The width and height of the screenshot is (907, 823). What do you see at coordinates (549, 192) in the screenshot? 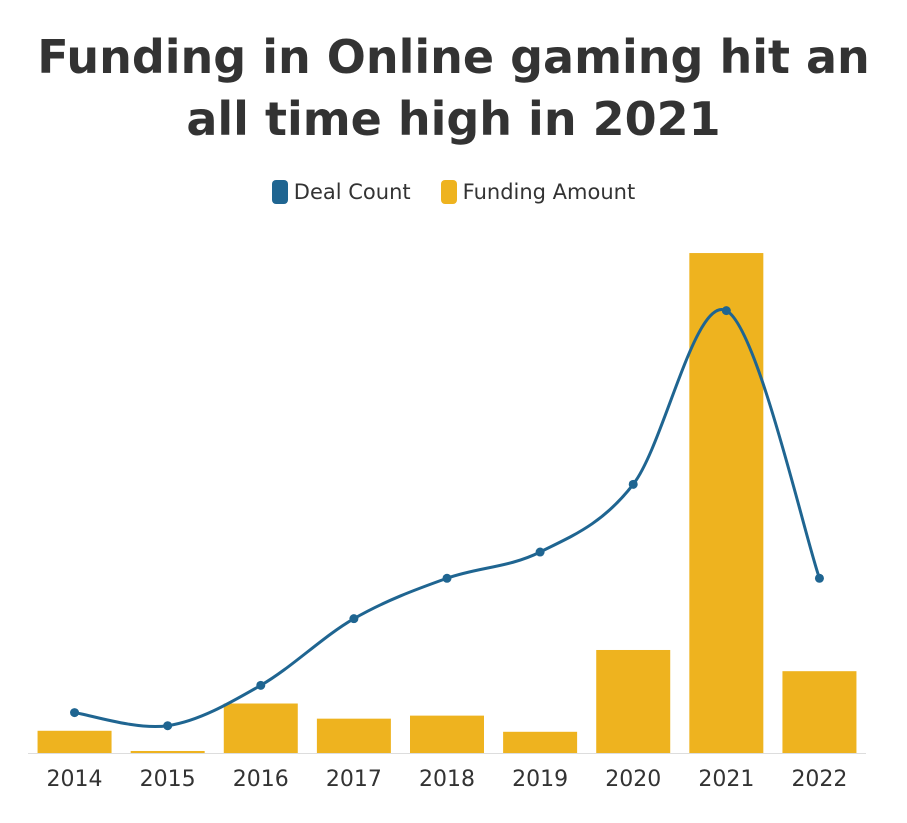
I see `legend-label-funding-amount: Funding Amount` at bounding box center [549, 192].